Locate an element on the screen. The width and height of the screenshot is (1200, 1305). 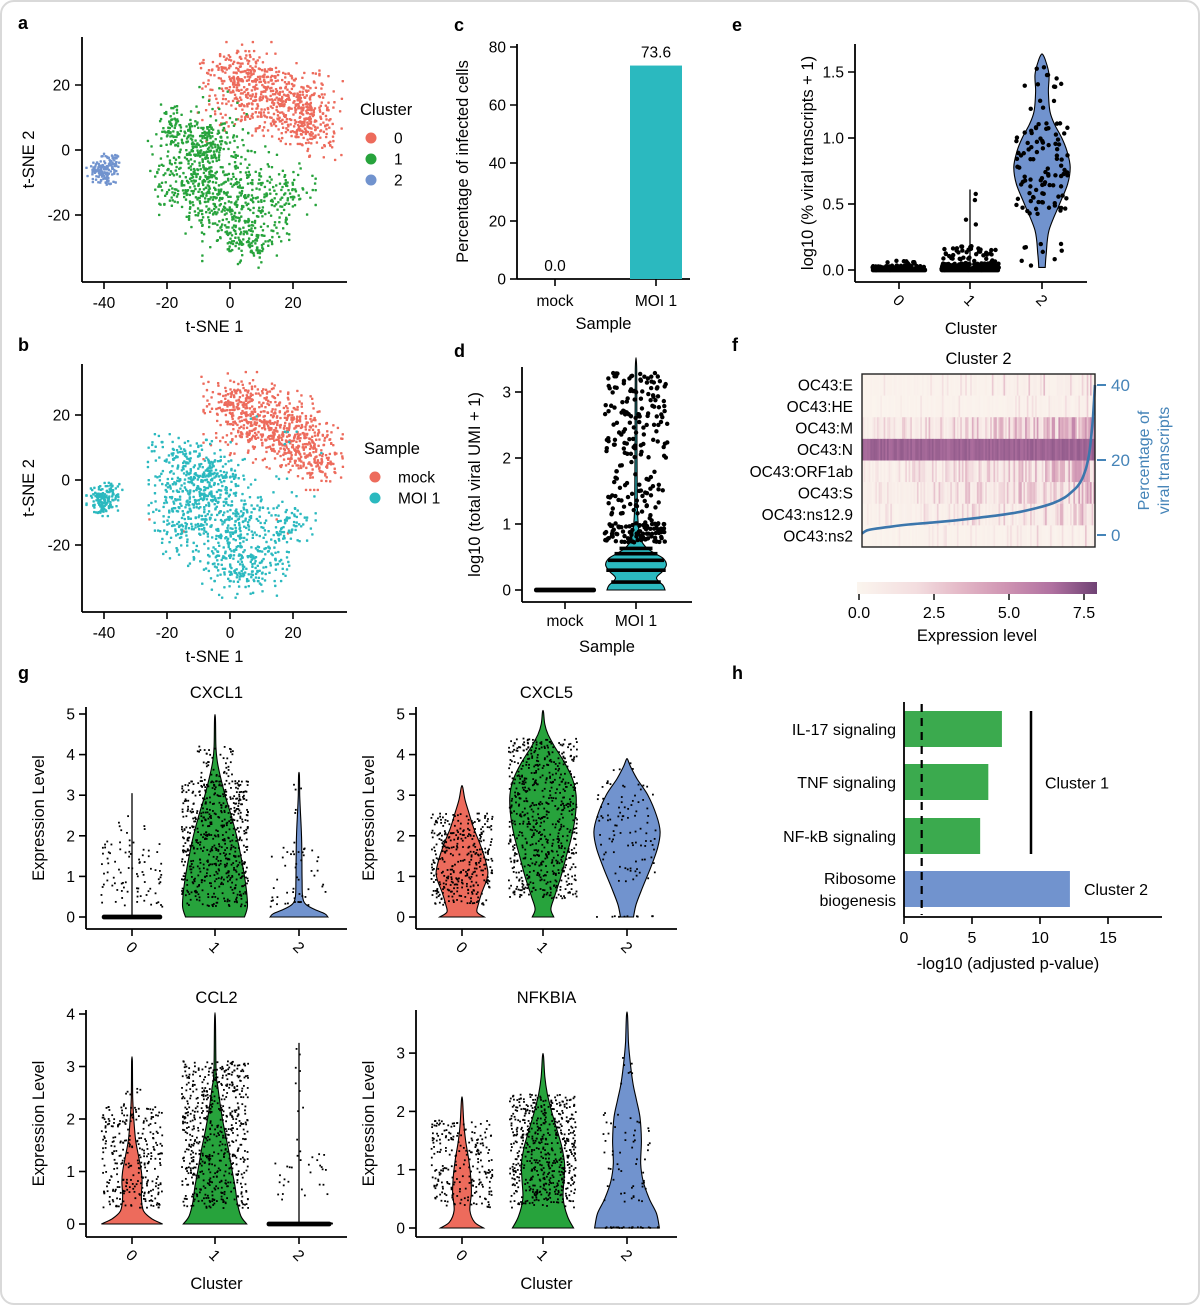
violin-flat-d-mock is located at coordinates (565, 590).